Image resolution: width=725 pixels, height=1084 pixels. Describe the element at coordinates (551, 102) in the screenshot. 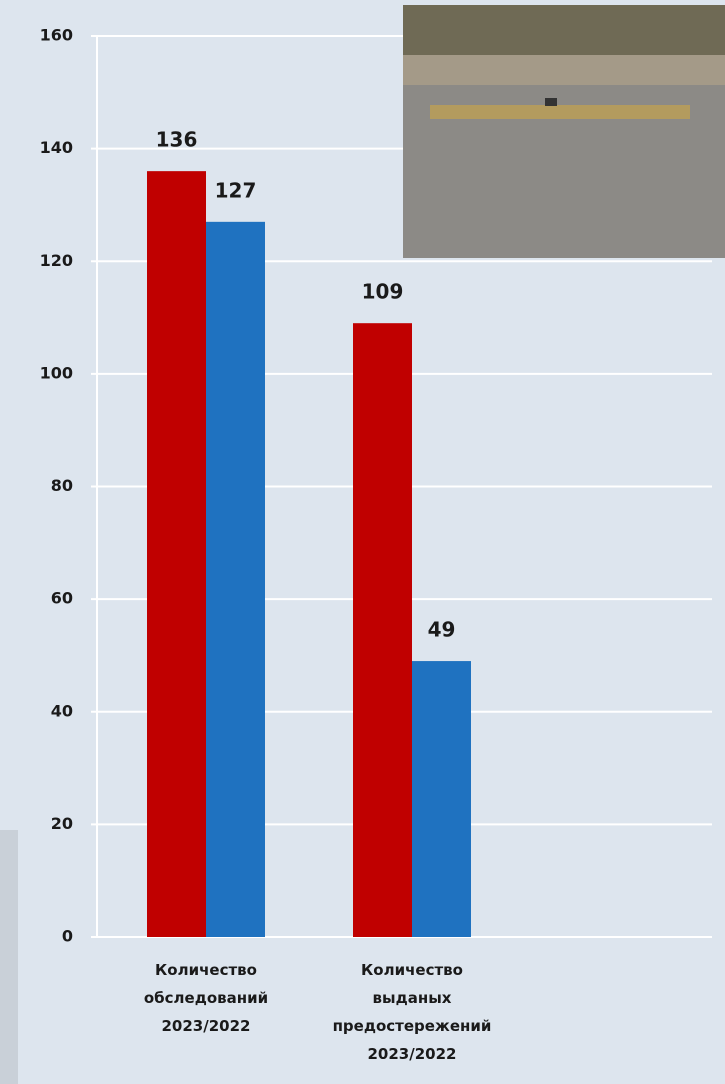

I see `photo-object` at that location.